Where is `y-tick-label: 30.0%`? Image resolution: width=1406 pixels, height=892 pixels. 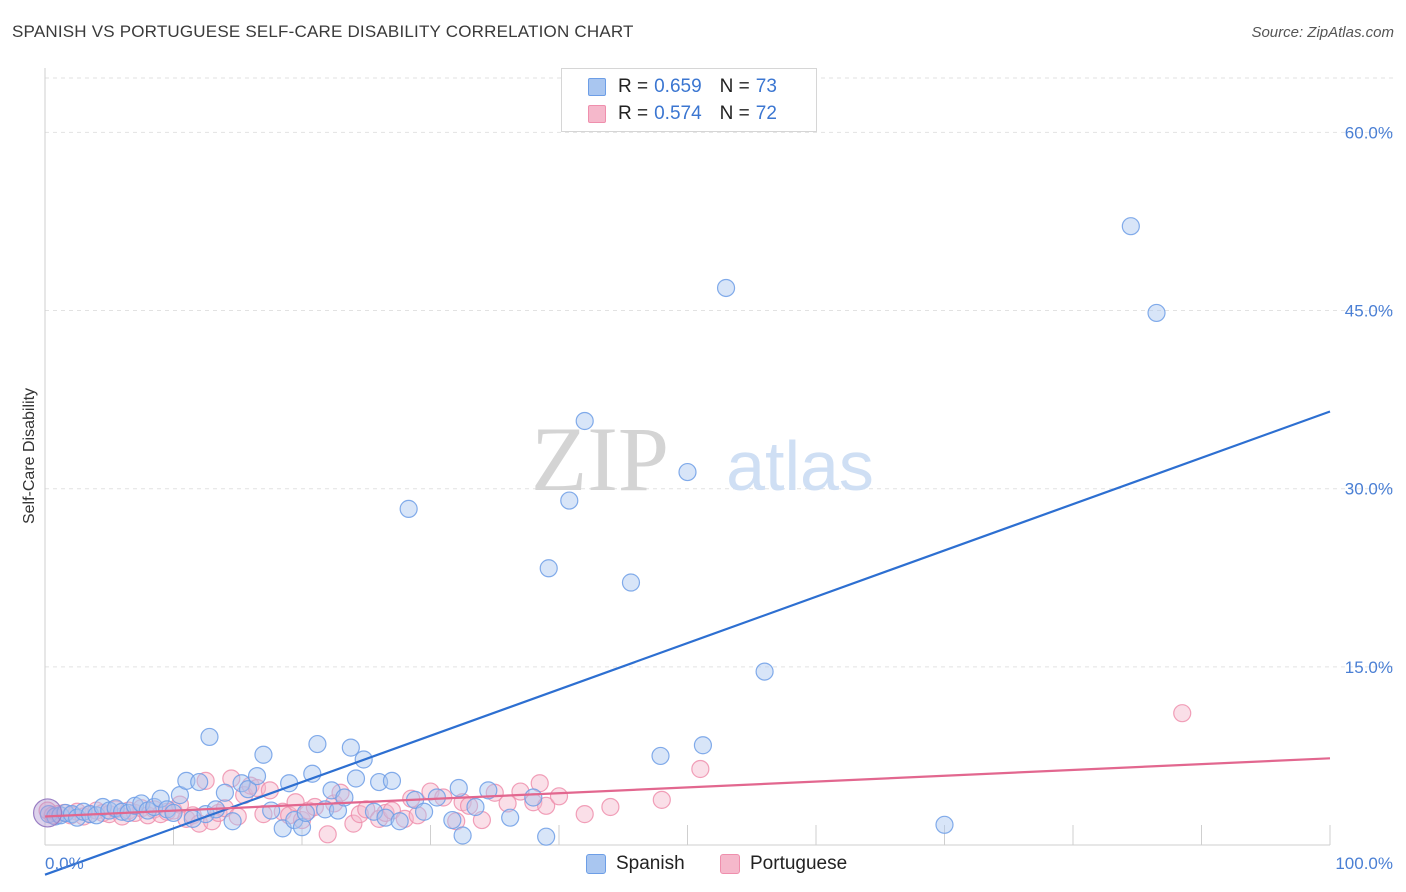
y-tick-label: 30.0% is located at coordinates (1369, 489).